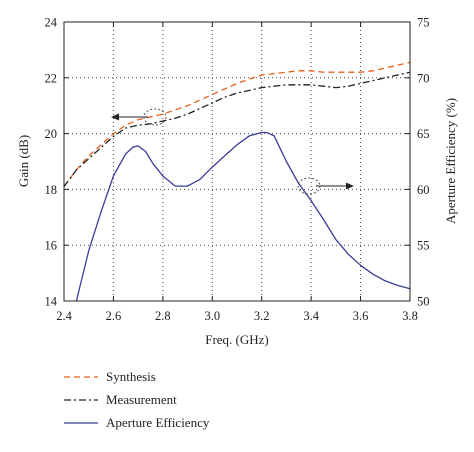 The image size is (474, 452). What do you see at coordinates (131, 376) in the screenshot?
I see `legend-label: Synthesis` at bounding box center [131, 376].